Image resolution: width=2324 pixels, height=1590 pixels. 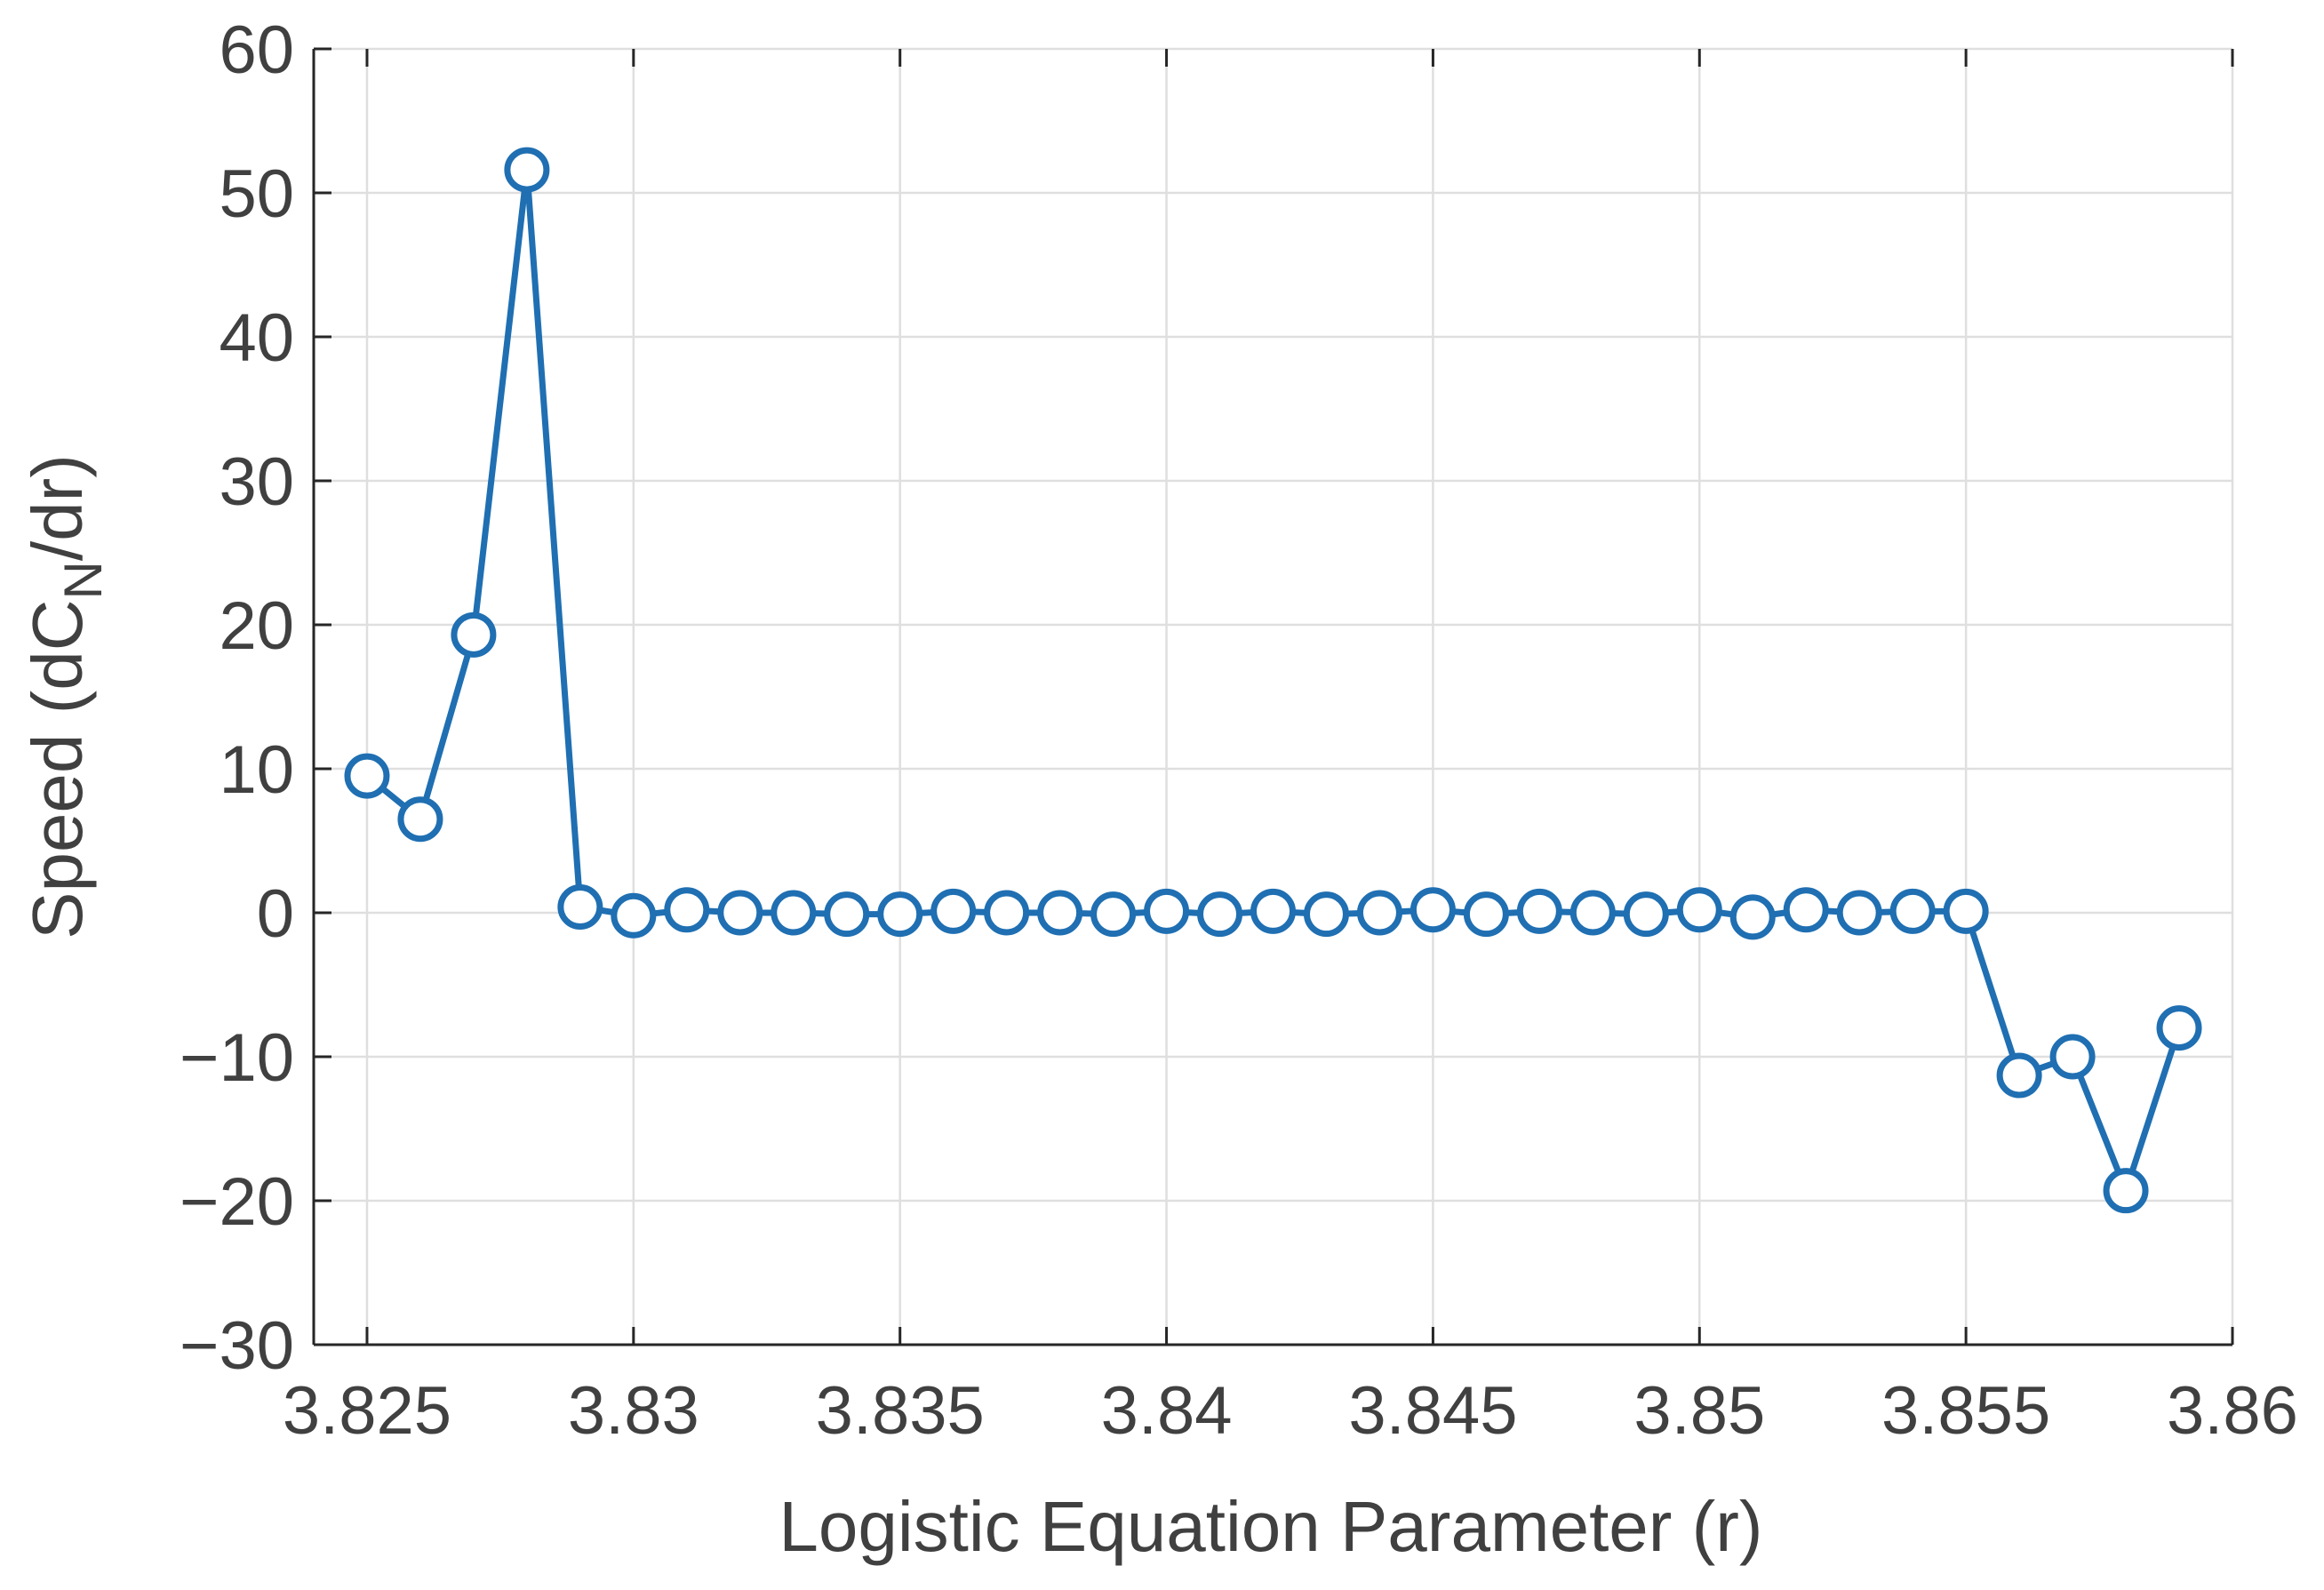 What do you see at coordinates (256, 338) in the screenshot?
I see `y-tick-label: 40` at bounding box center [256, 338].